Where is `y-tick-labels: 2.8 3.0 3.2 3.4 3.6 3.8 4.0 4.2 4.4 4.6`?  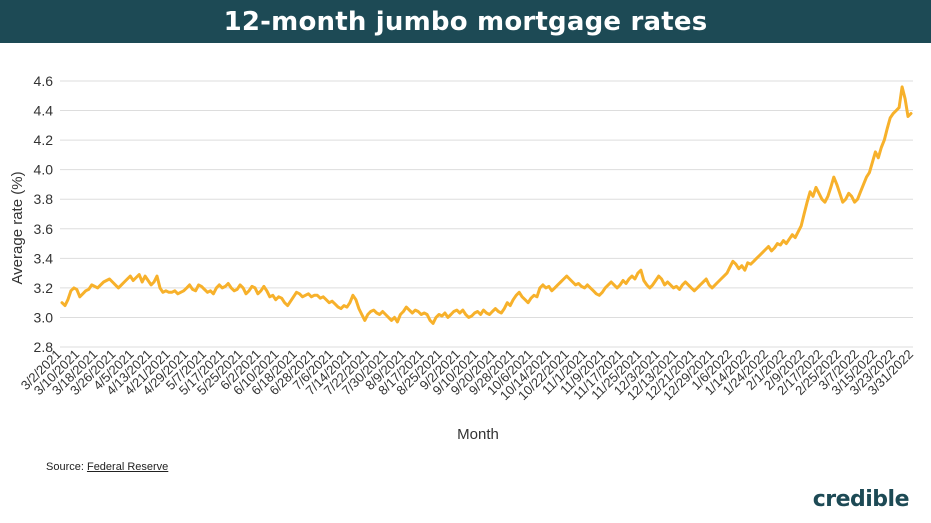 y-tick-labels: 2.8 3.0 3.2 3.4 3.6 3.8 4.0 4.2 4.4 4.6 is located at coordinates (44, 214).